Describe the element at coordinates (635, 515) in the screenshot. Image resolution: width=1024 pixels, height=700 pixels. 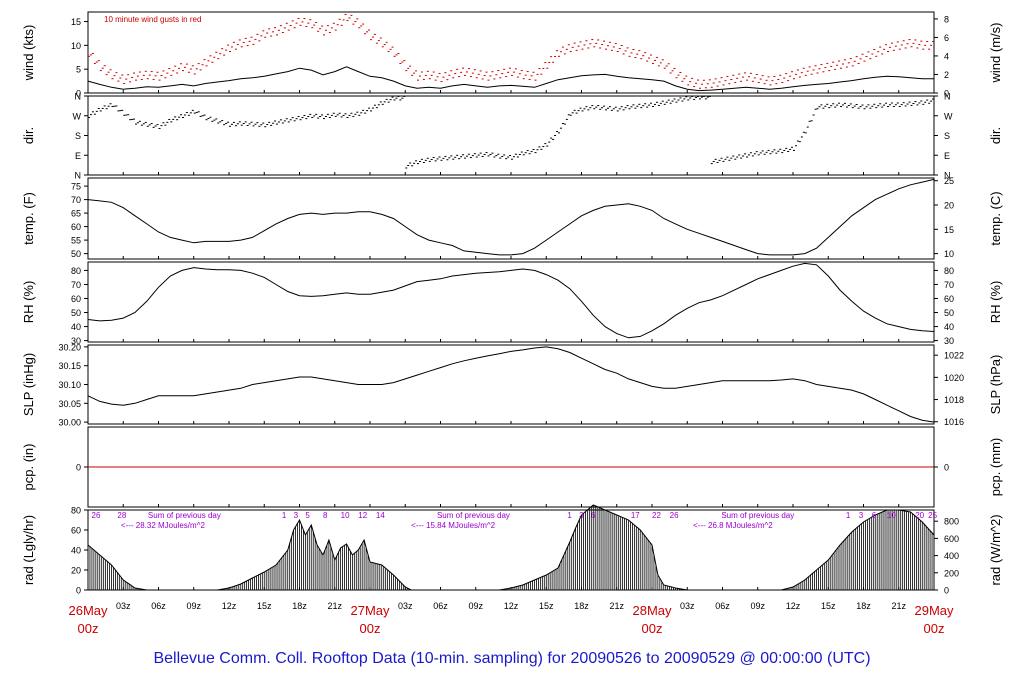
I see `radiation-top-annotation: 17` at that location.